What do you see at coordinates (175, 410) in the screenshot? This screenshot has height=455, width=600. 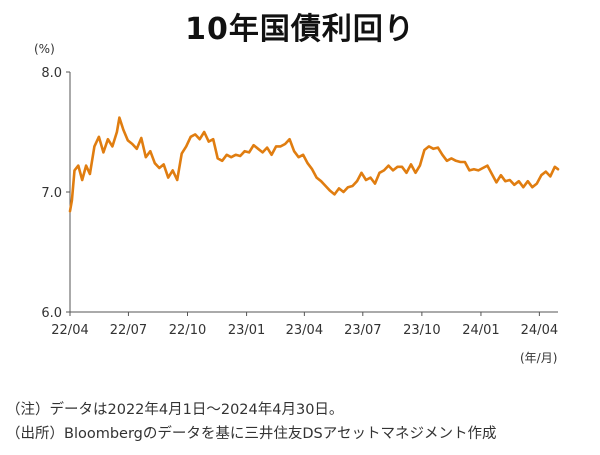 I see `note-text: （注）データは2022年4月1日～2024年4月30日。` at bounding box center [175, 410].